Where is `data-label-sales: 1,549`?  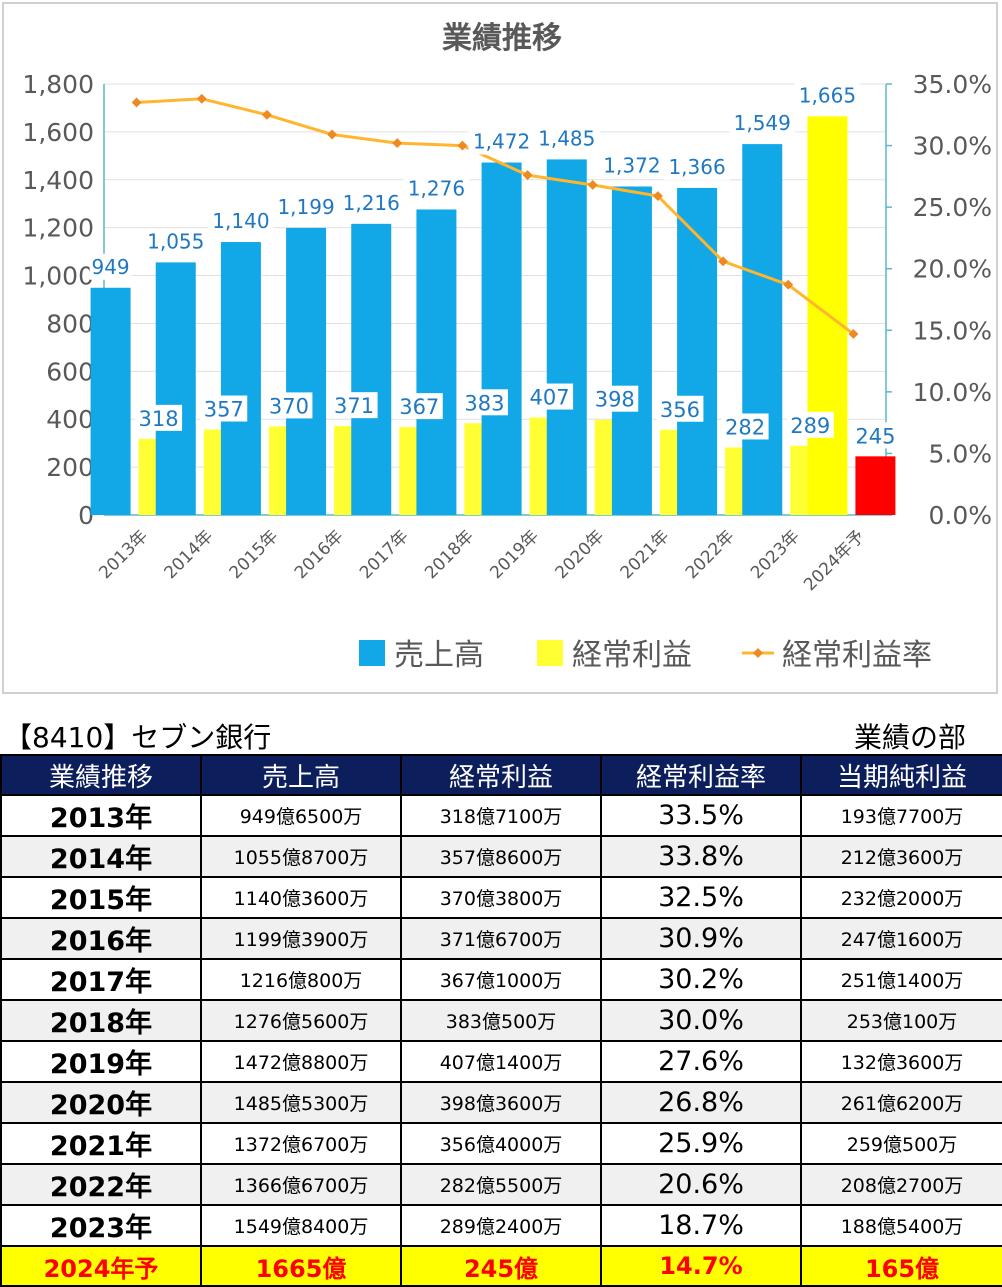 data-label-sales: 1,549 is located at coordinates (762, 123).